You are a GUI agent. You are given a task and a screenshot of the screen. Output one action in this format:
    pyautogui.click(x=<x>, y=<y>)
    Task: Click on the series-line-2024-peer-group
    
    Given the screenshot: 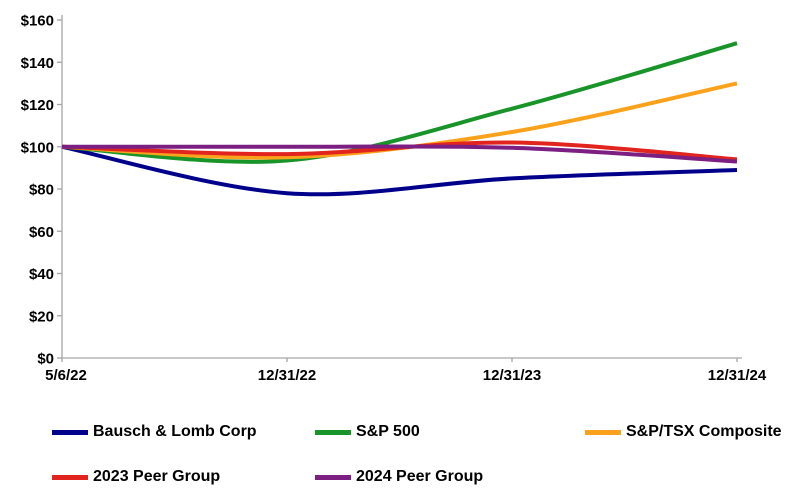 What is the action you would take?
    pyautogui.click(x=399, y=154)
    